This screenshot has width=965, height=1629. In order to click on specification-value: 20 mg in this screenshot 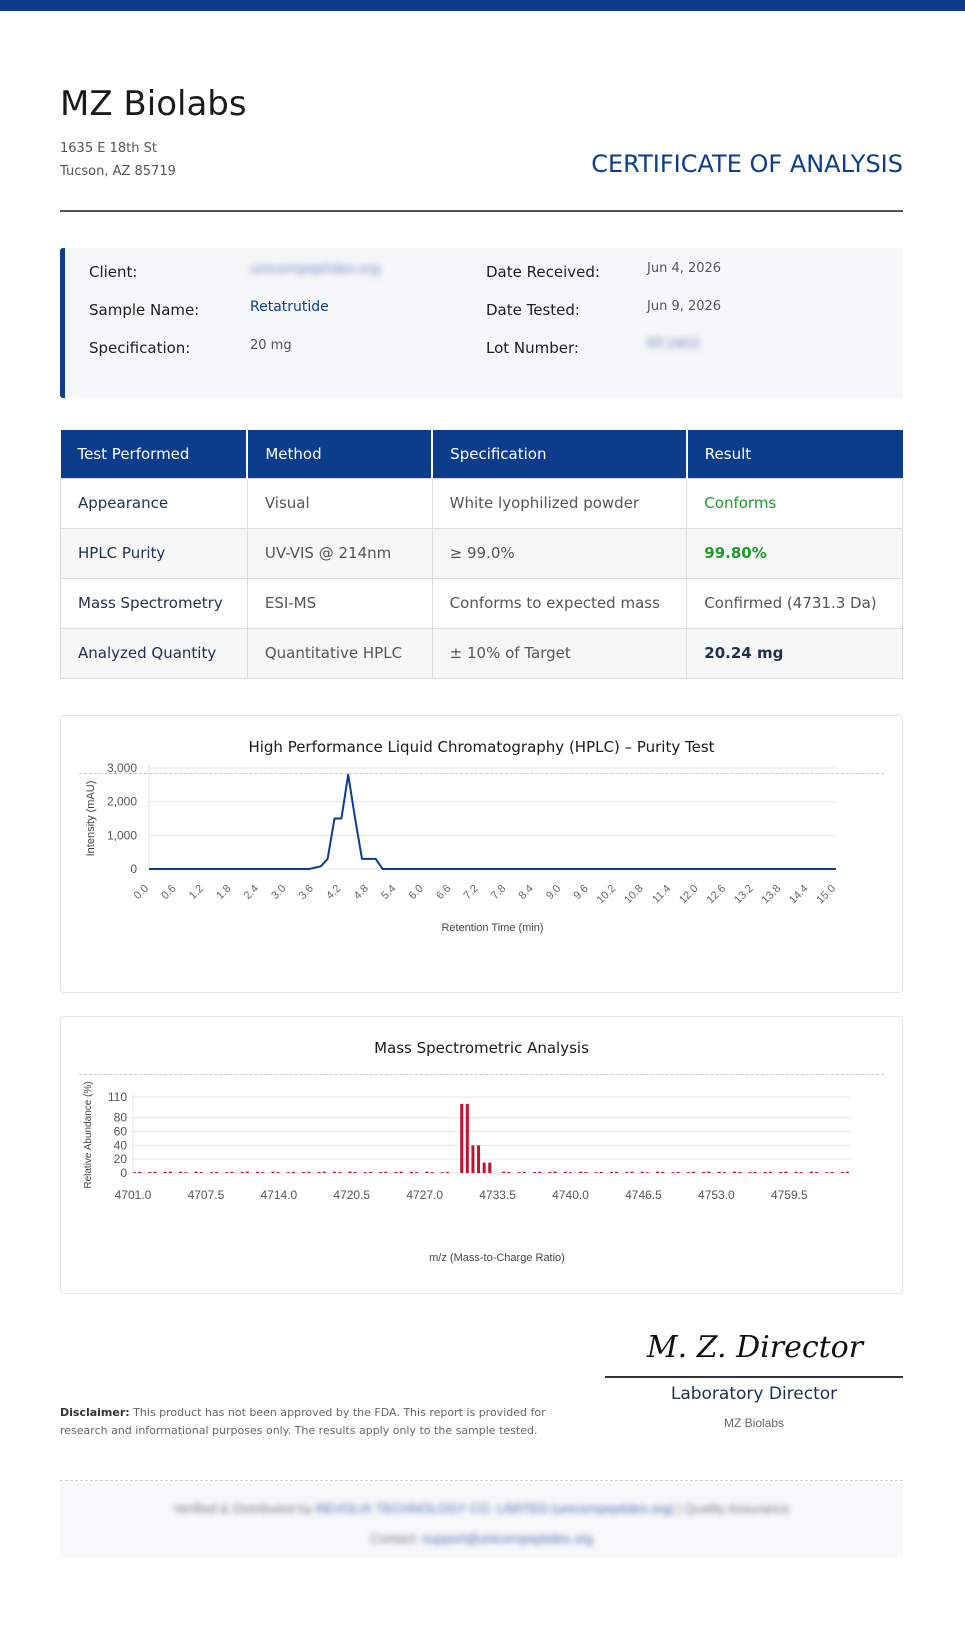, I will do `click(271, 345)`.